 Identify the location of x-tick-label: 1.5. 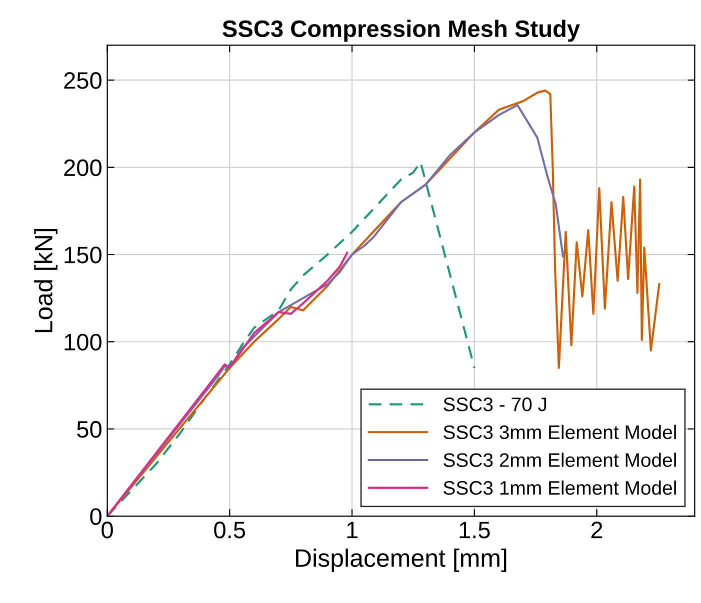
(475, 530).